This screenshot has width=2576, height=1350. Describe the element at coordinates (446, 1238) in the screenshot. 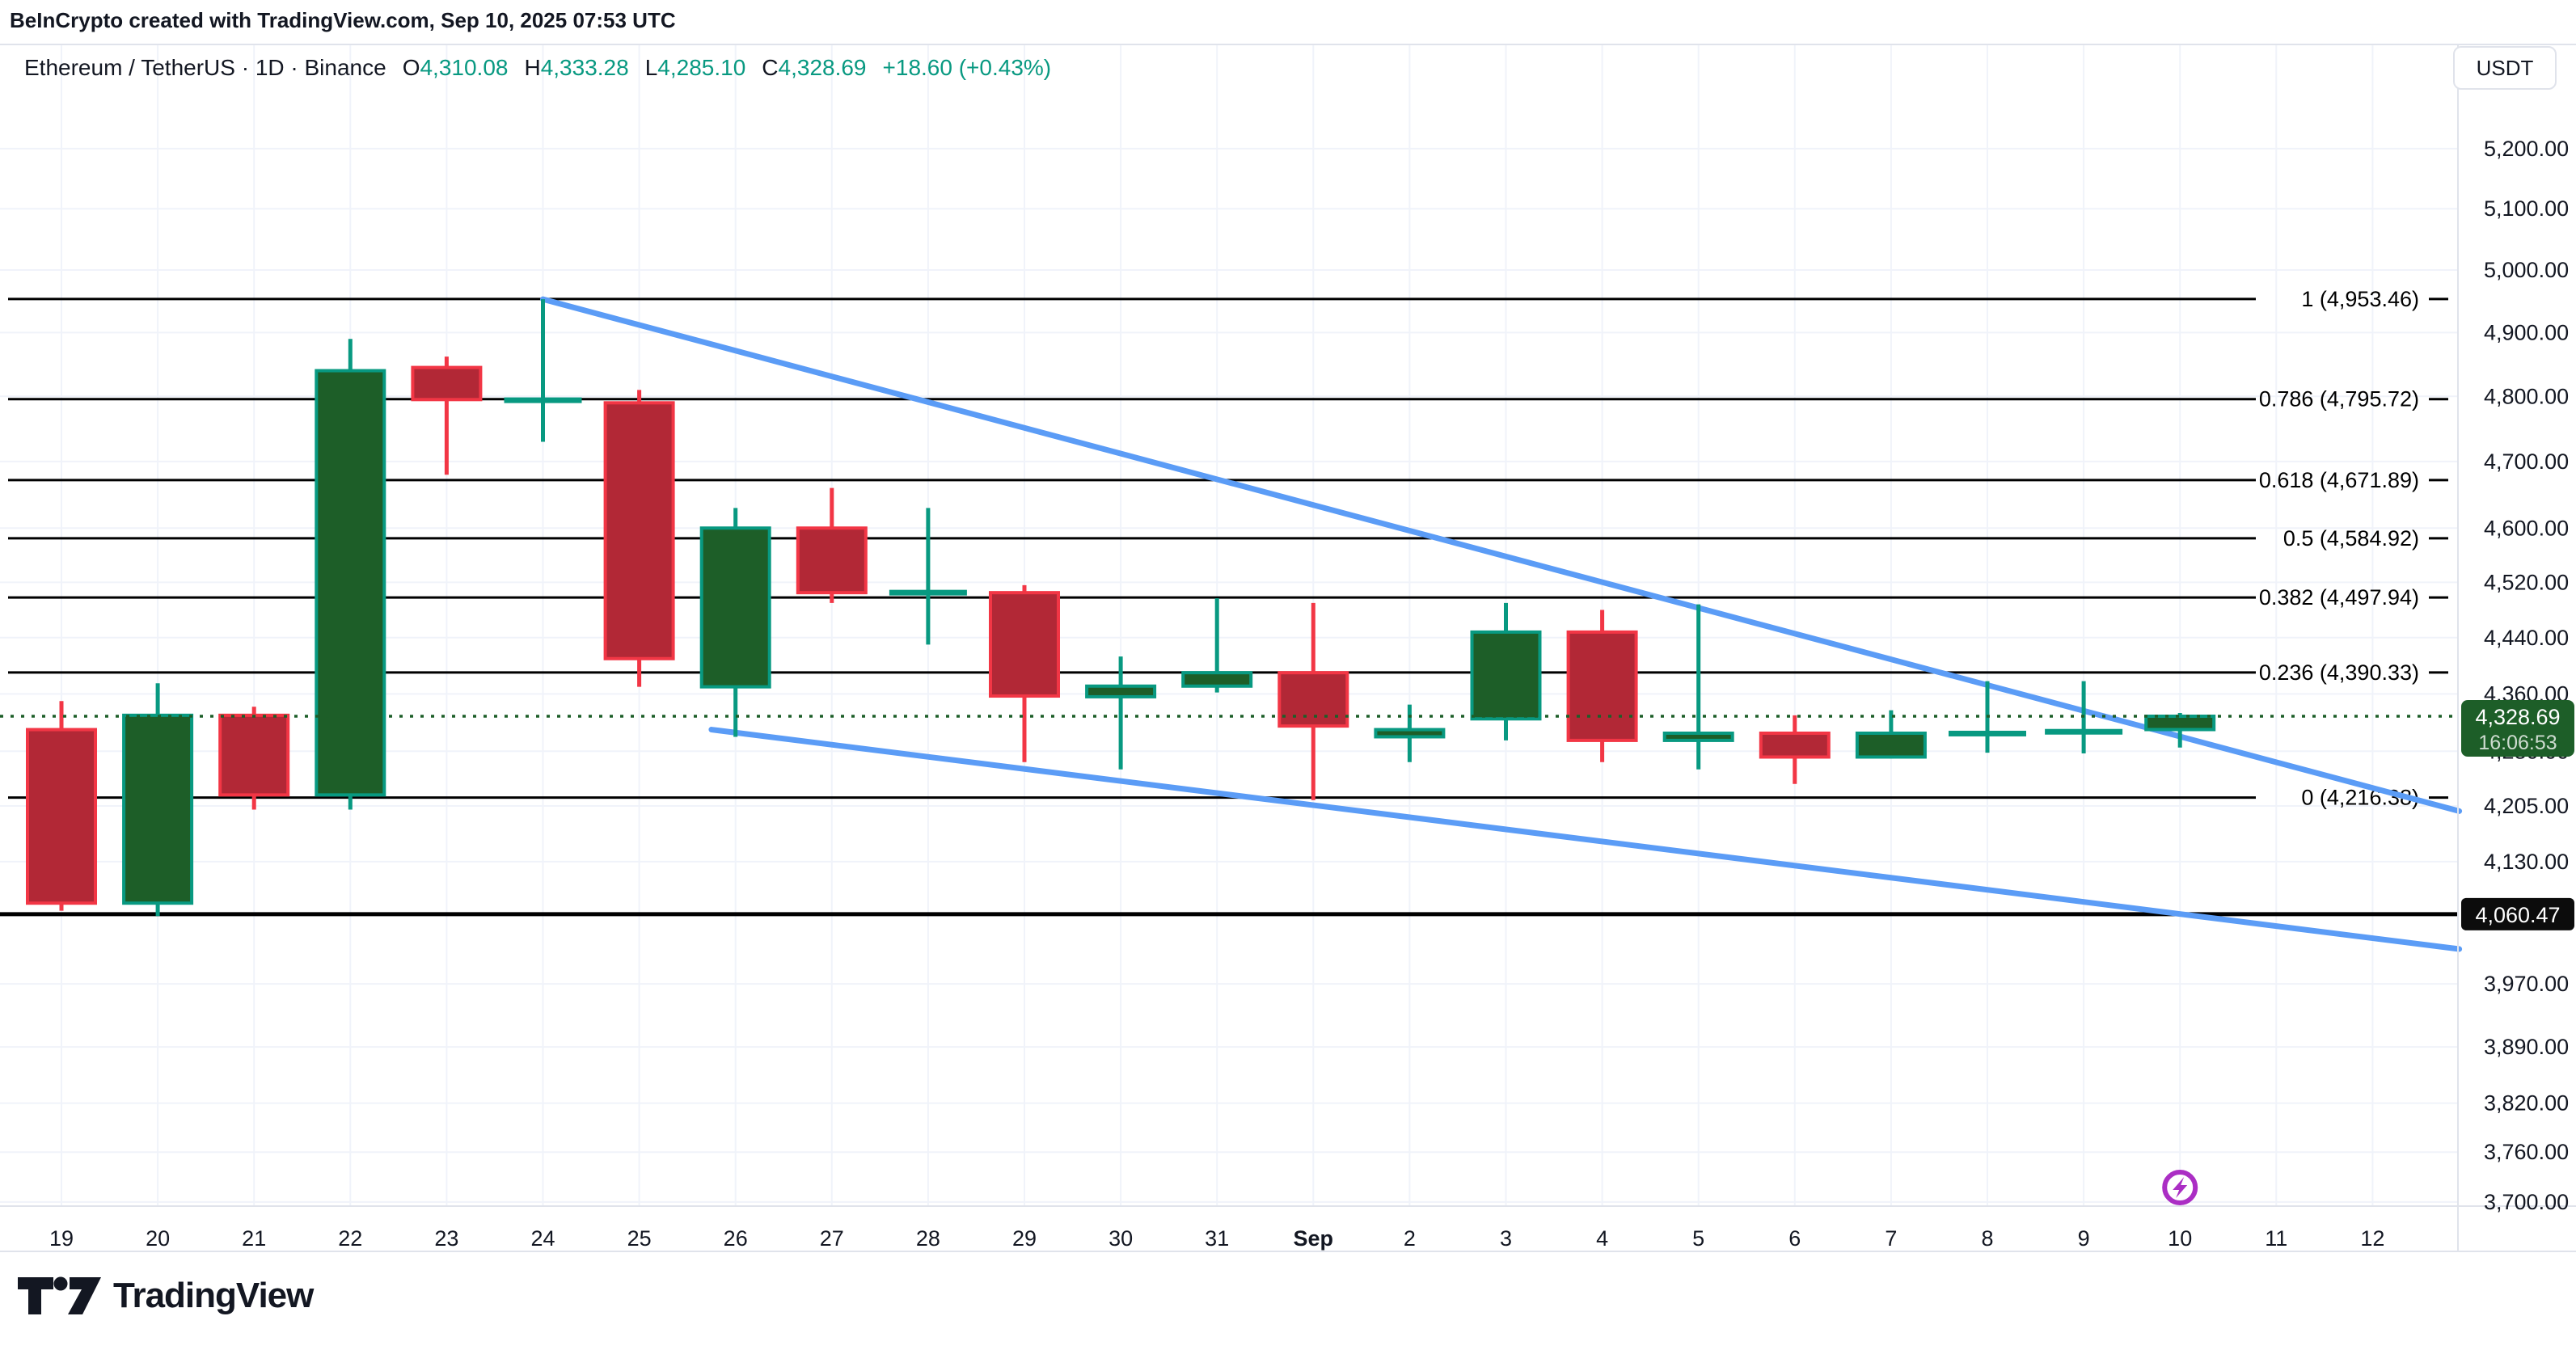

I see `time-axis-label: 23` at that location.